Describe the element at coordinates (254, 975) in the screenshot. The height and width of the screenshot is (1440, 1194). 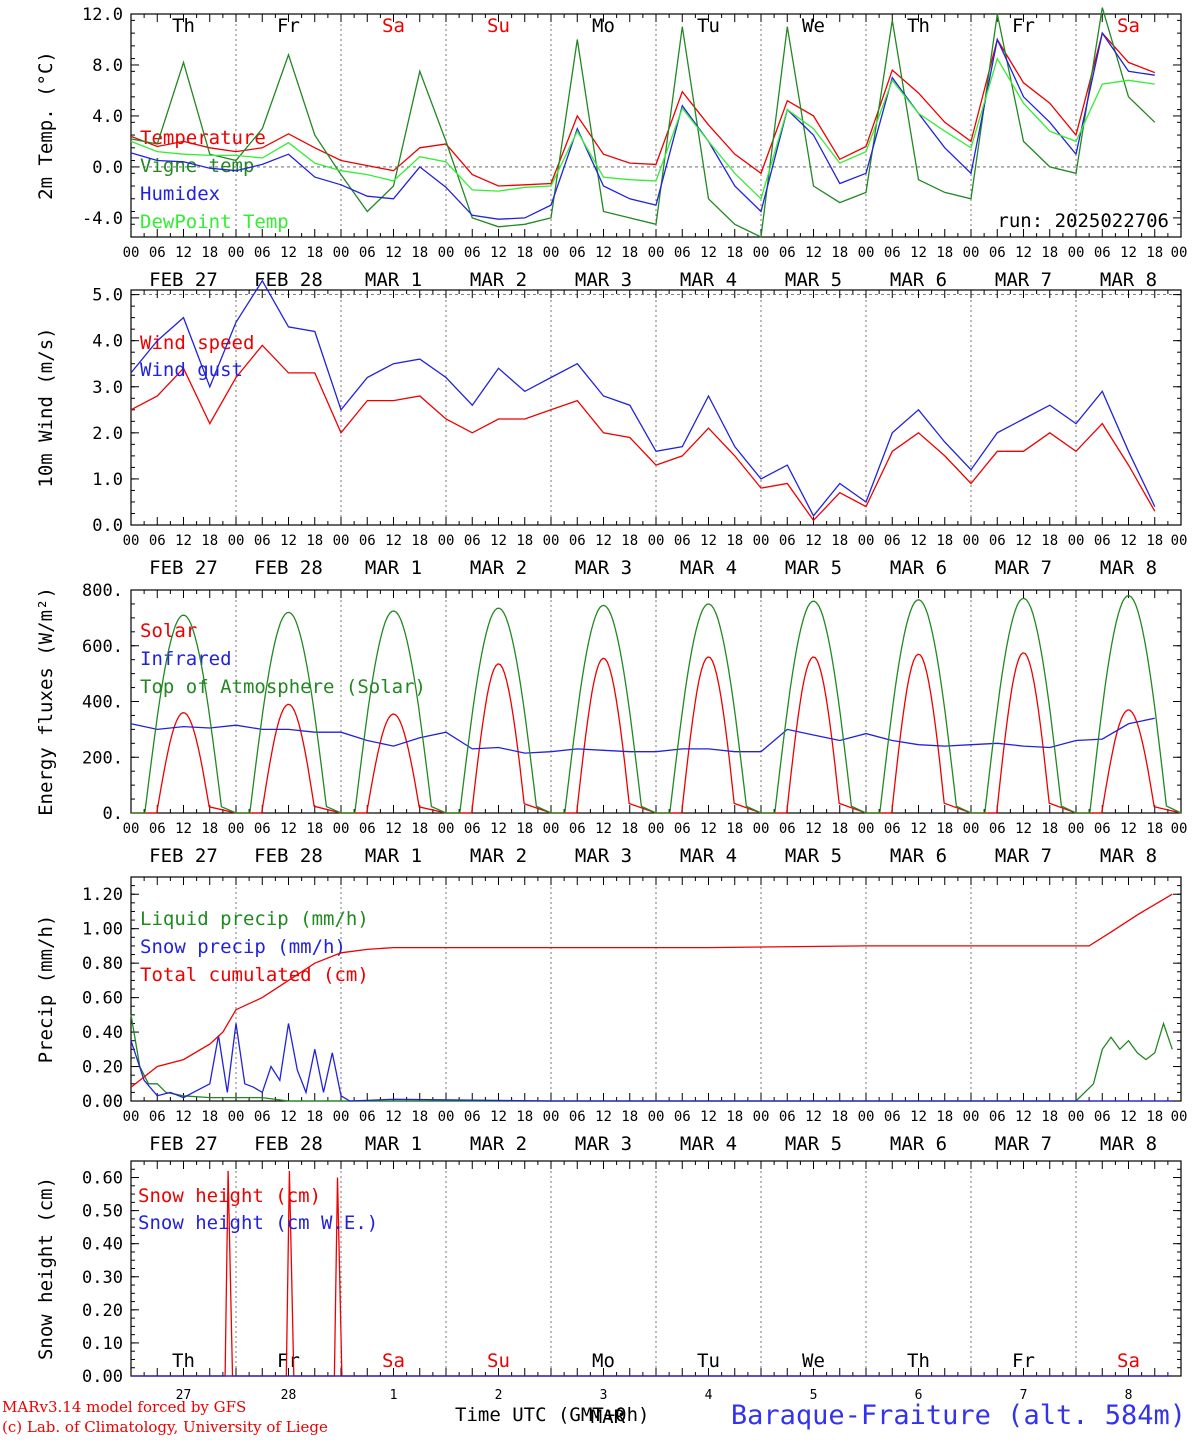
I see `legend-entry: Total cumulated (cm)` at that location.